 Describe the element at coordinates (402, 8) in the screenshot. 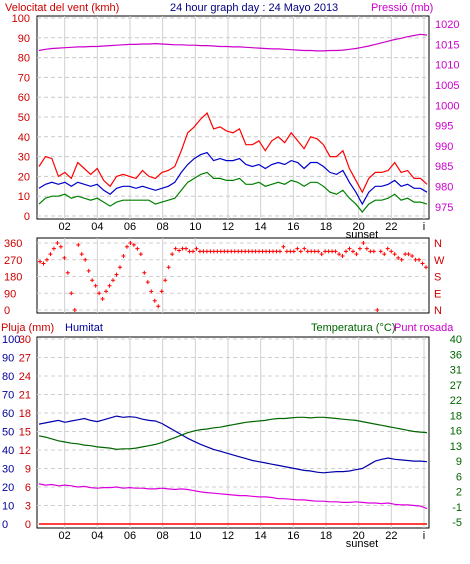

I see `pressure-axis-title: Pressió (mb)` at that location.